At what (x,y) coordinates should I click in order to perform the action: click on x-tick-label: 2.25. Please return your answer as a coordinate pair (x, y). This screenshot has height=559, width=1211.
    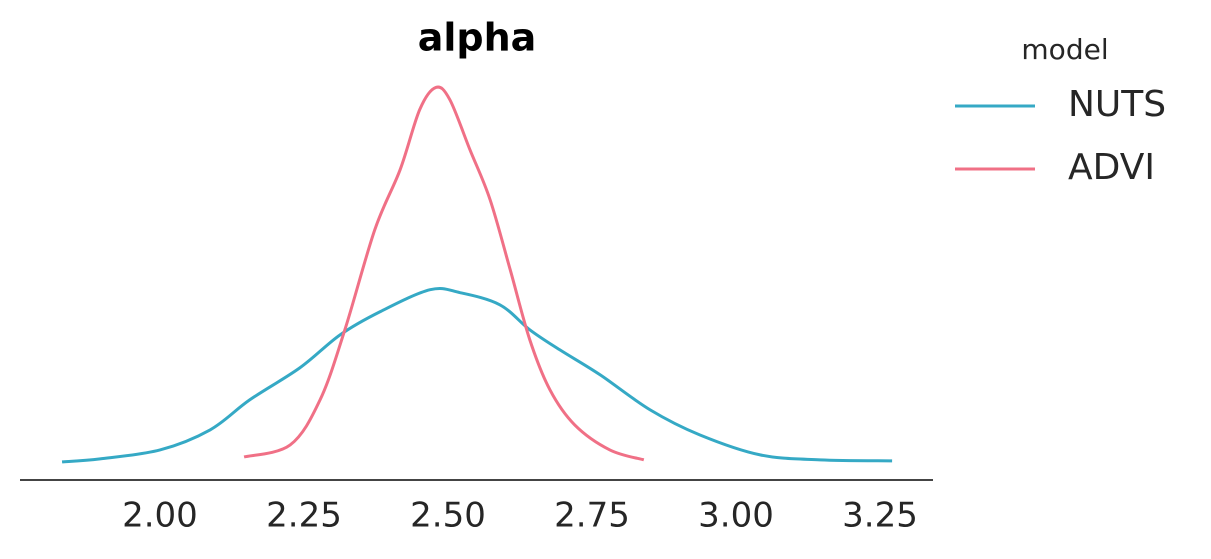
    Looking at the image, I should click on (304, 516).